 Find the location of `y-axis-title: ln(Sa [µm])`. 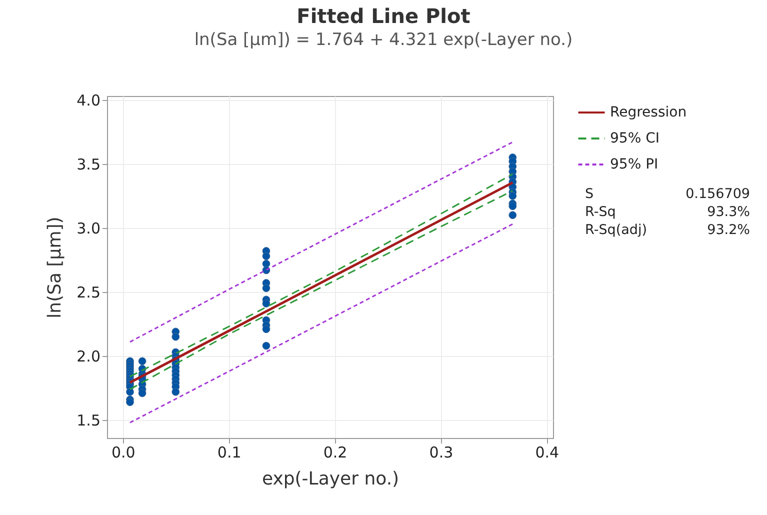

y-axis-title: ln(Sa [µm]) is located at coordinates (55, 267).